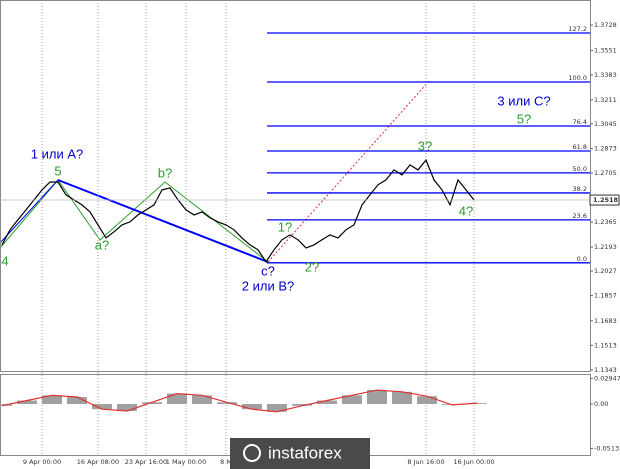 The height and width of the screenshot is (469, 620). Describe the element at coordinates (524, 118) in the screenshot. I see `wave-label: 5?` at that location.